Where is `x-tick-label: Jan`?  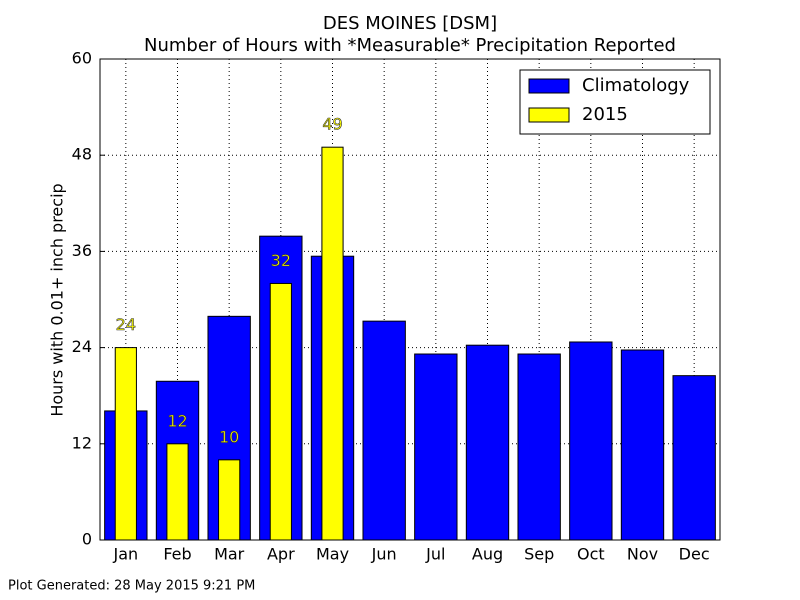
x-tick-label: Jan is located at coordinates (125, 554).